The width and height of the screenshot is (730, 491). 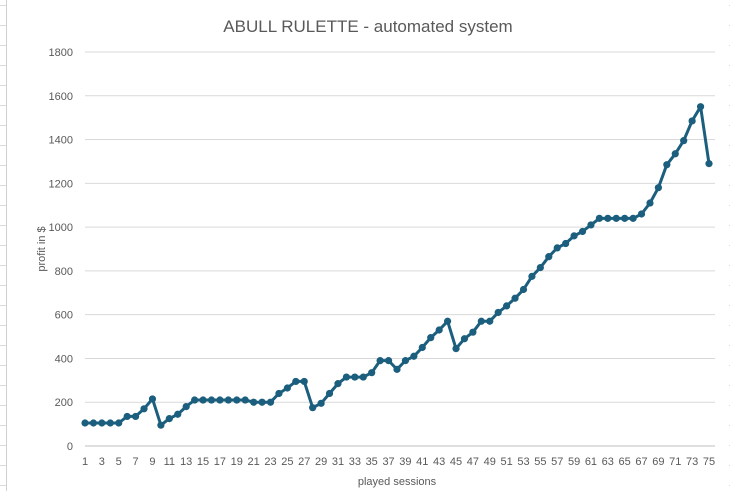 I want to click on x-tick-label: 1, so click(x=85, y=462).